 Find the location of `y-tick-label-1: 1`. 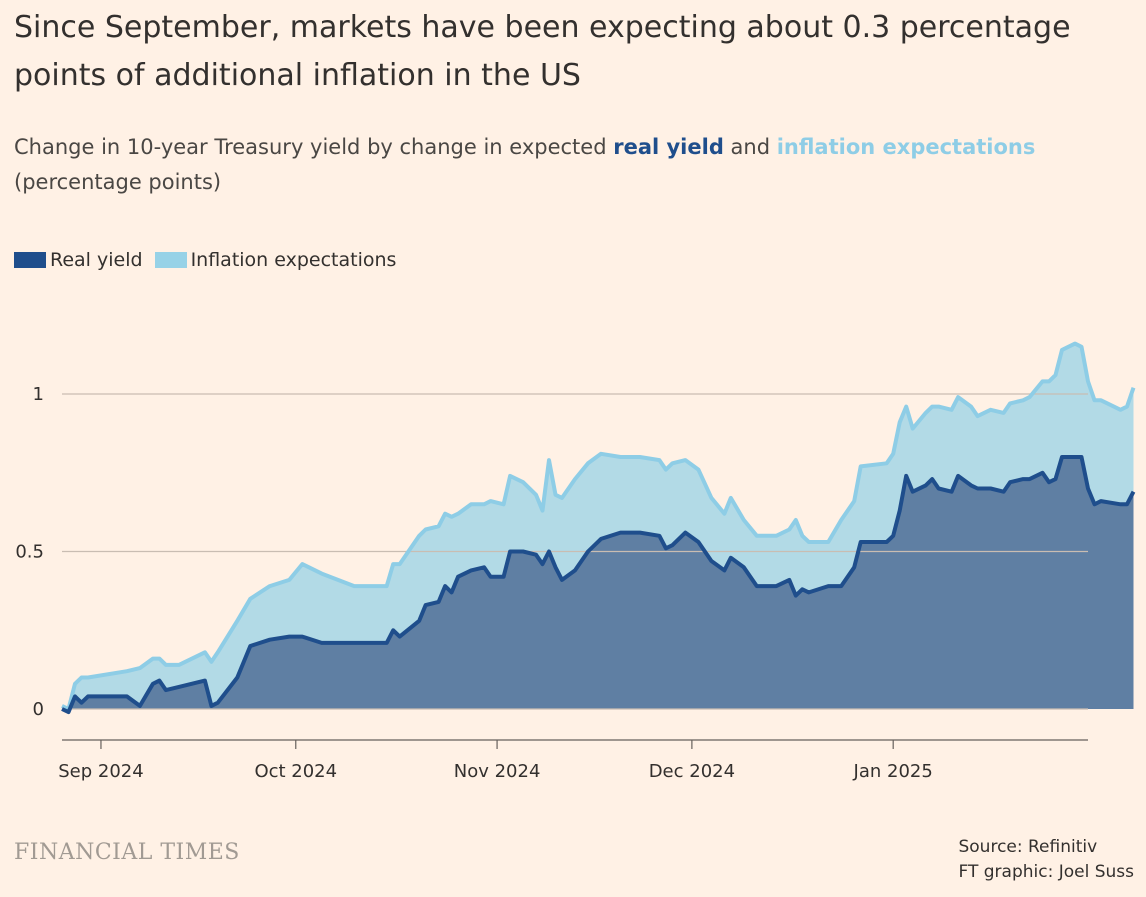

y-tick-label-1: 1 is located at coordinates (38, 394).